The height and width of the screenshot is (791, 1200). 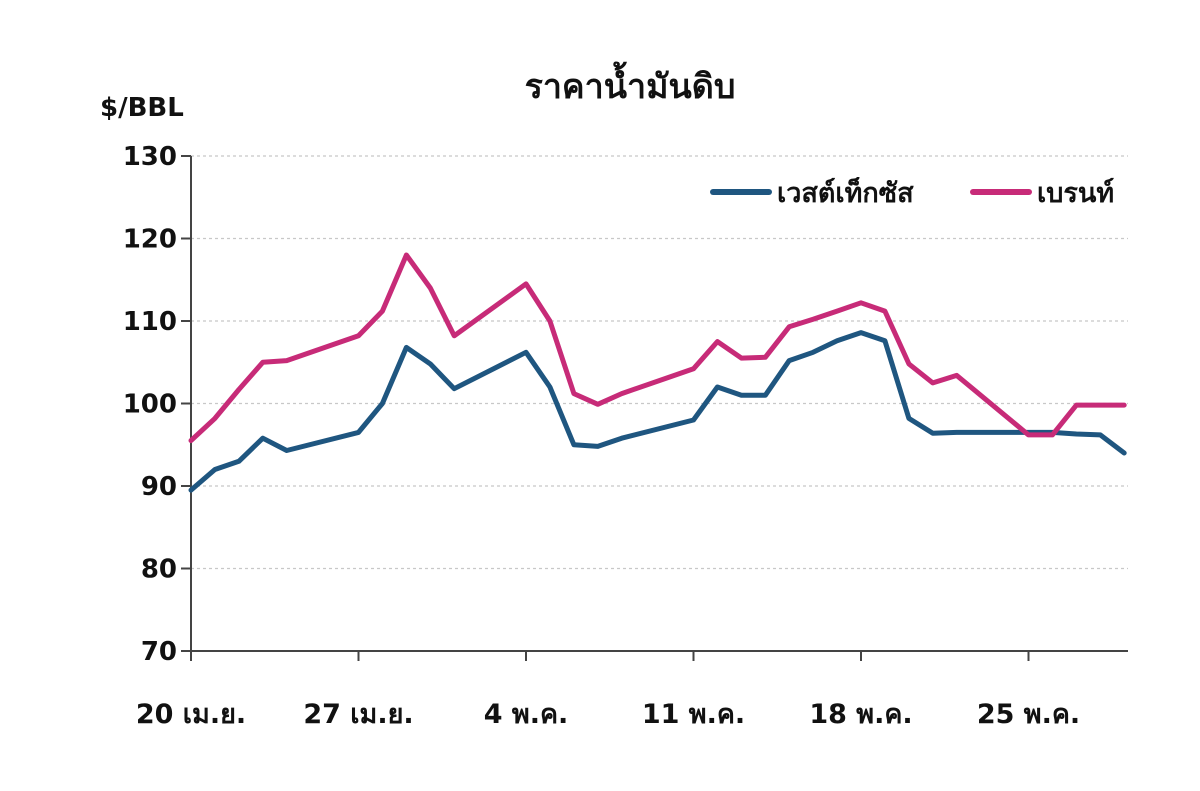 What do you see at coordinates (526, 714) in the screenshot?
I see `x-tick-label: 4 พ.ค.` at bounding box center [526, 714].